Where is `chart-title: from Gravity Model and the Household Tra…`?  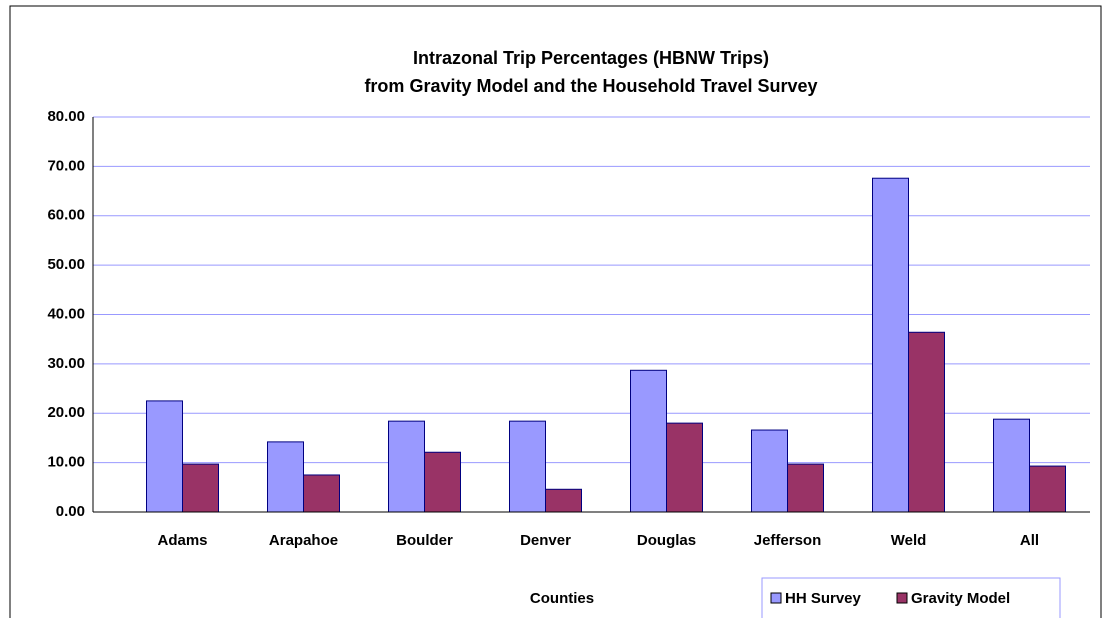 chart-title: from Gravity Model and the Household Tra… is located at coordinates (590, 86).